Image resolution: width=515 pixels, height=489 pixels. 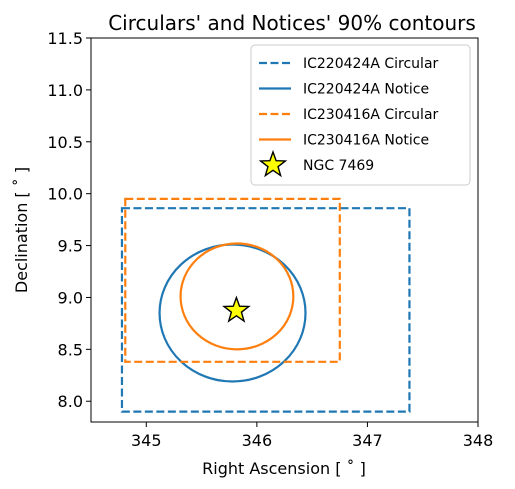 What do you see at coordinates (371, 64) in the screenshot?
I see `legend-ic220424a-circular-label: IC220424A Circular` at bounding box center [371, 64].